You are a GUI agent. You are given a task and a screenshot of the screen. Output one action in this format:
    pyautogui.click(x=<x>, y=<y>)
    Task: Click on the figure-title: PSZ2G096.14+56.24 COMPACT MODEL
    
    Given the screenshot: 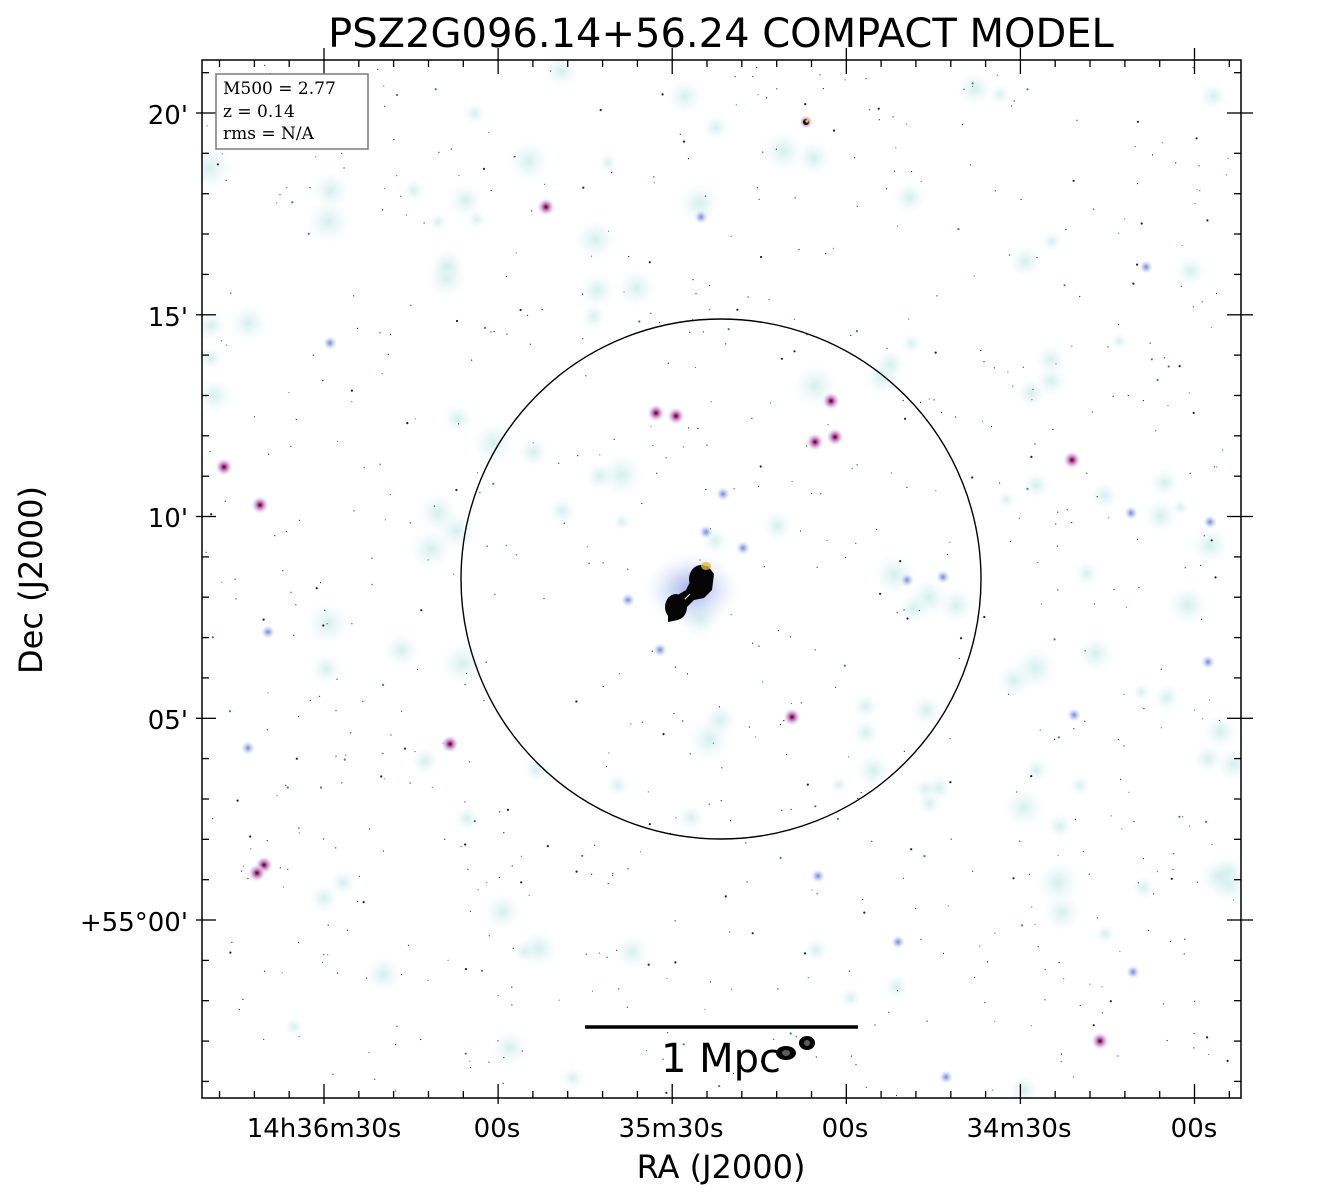 What is the action you would take?
    pyautogui.click(x=721, y=34)
    